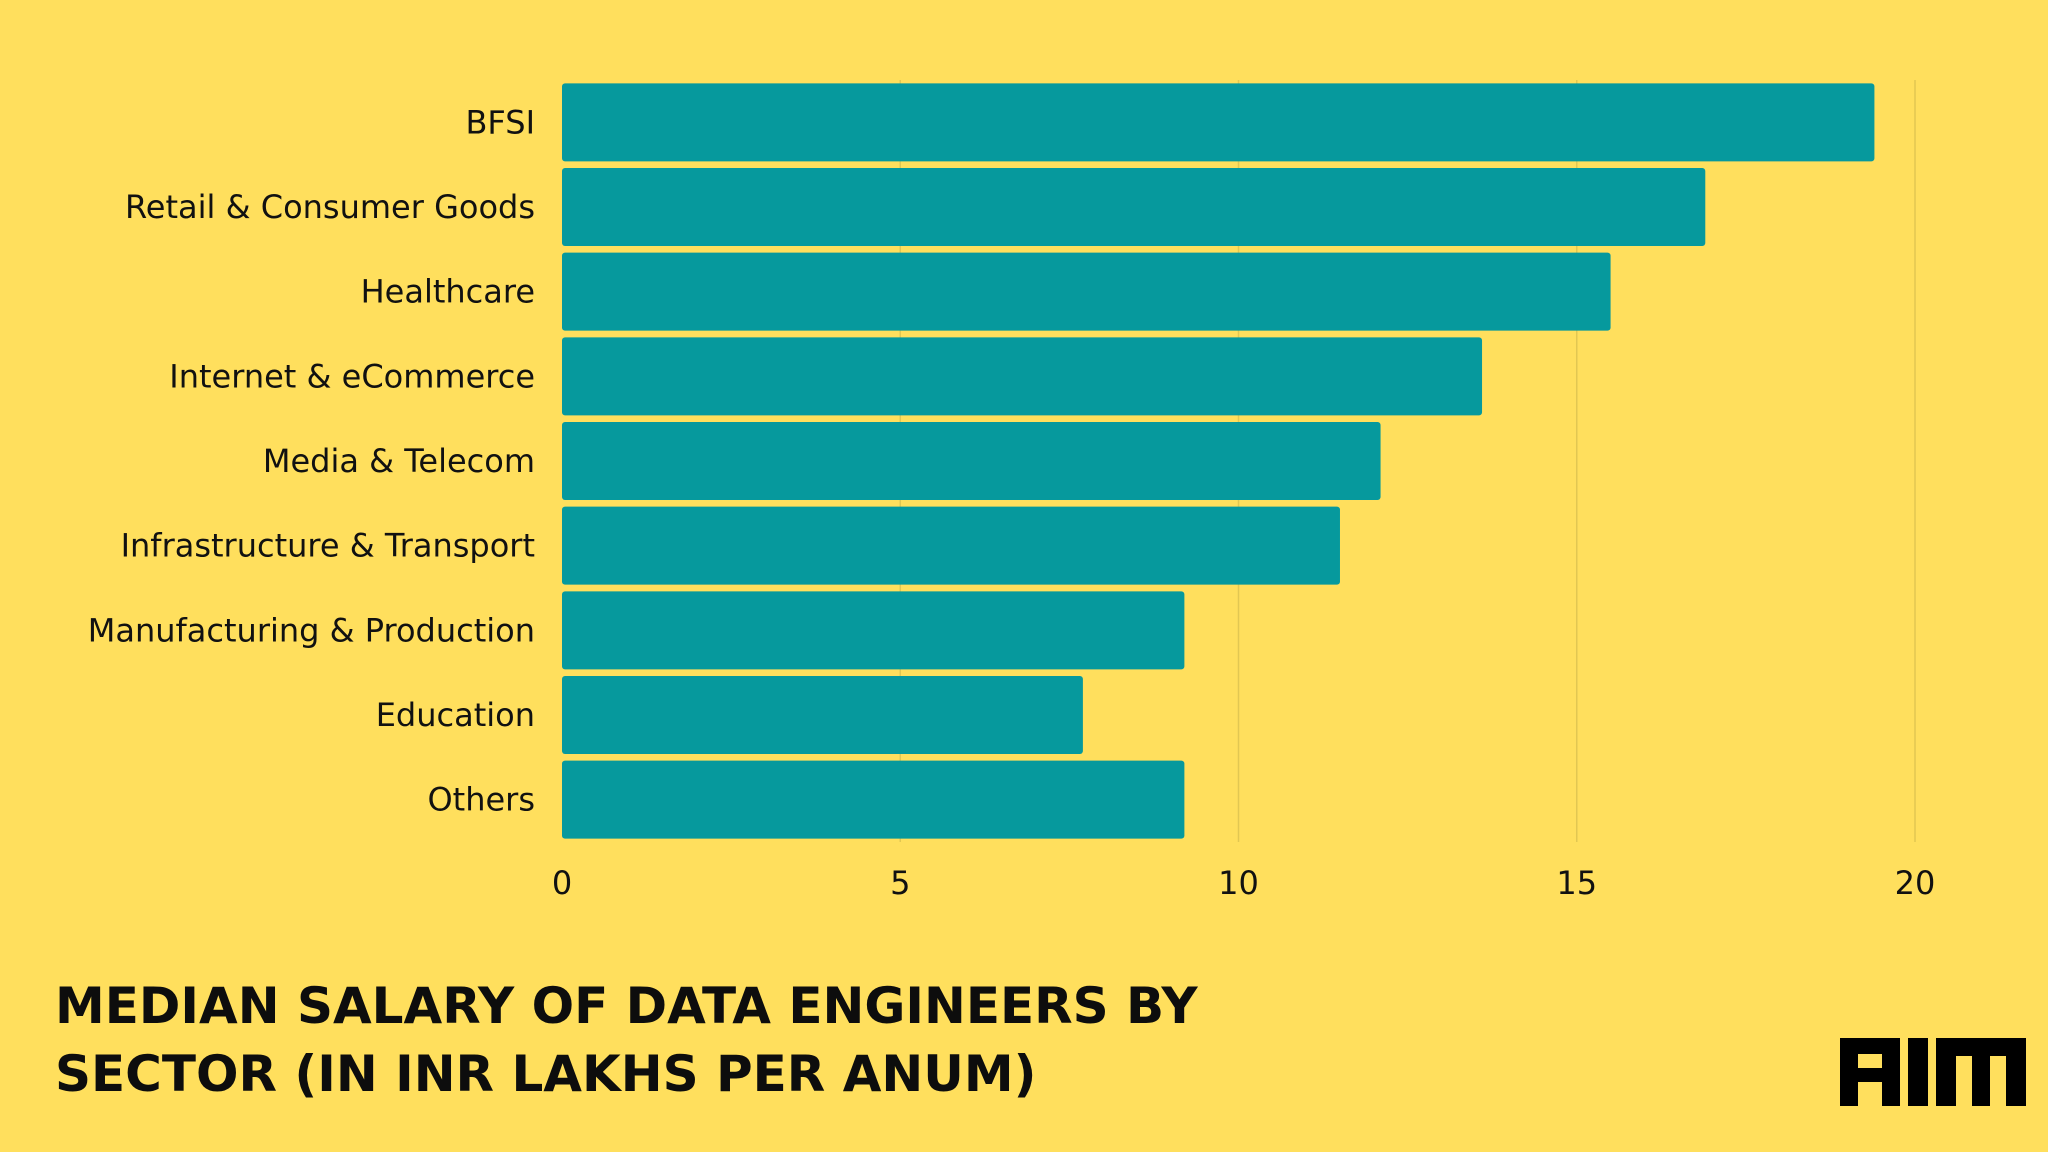 This screenshot has height=1152, width=2048. Describe the element at coordinates (900, 883) in the screenshot. I see `x-tick-label: 5` at that location.